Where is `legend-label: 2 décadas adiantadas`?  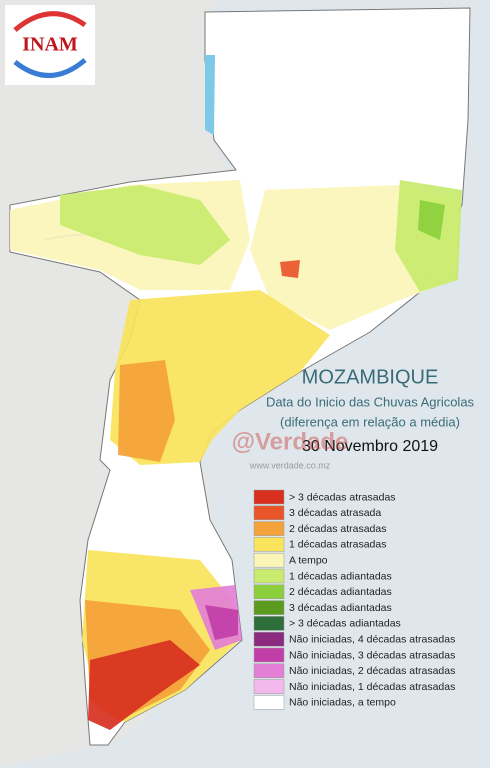 legend-label: 2 décadas adiantadas is located at coordinates (340, 592).